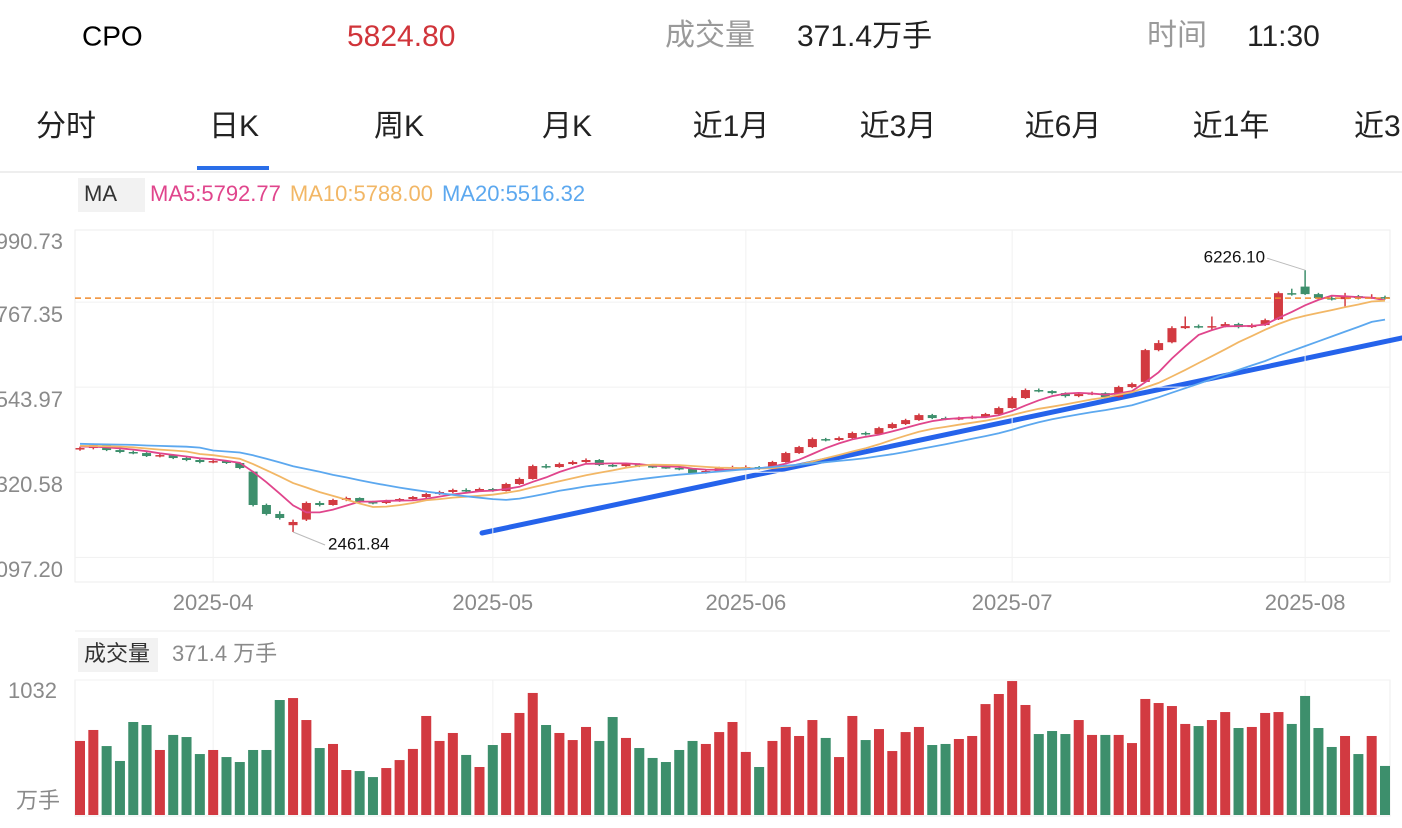 Image resolution: width=1402 pixels, height=828 pixels. I want to click on stock-name: CPO, so click(112, 35).